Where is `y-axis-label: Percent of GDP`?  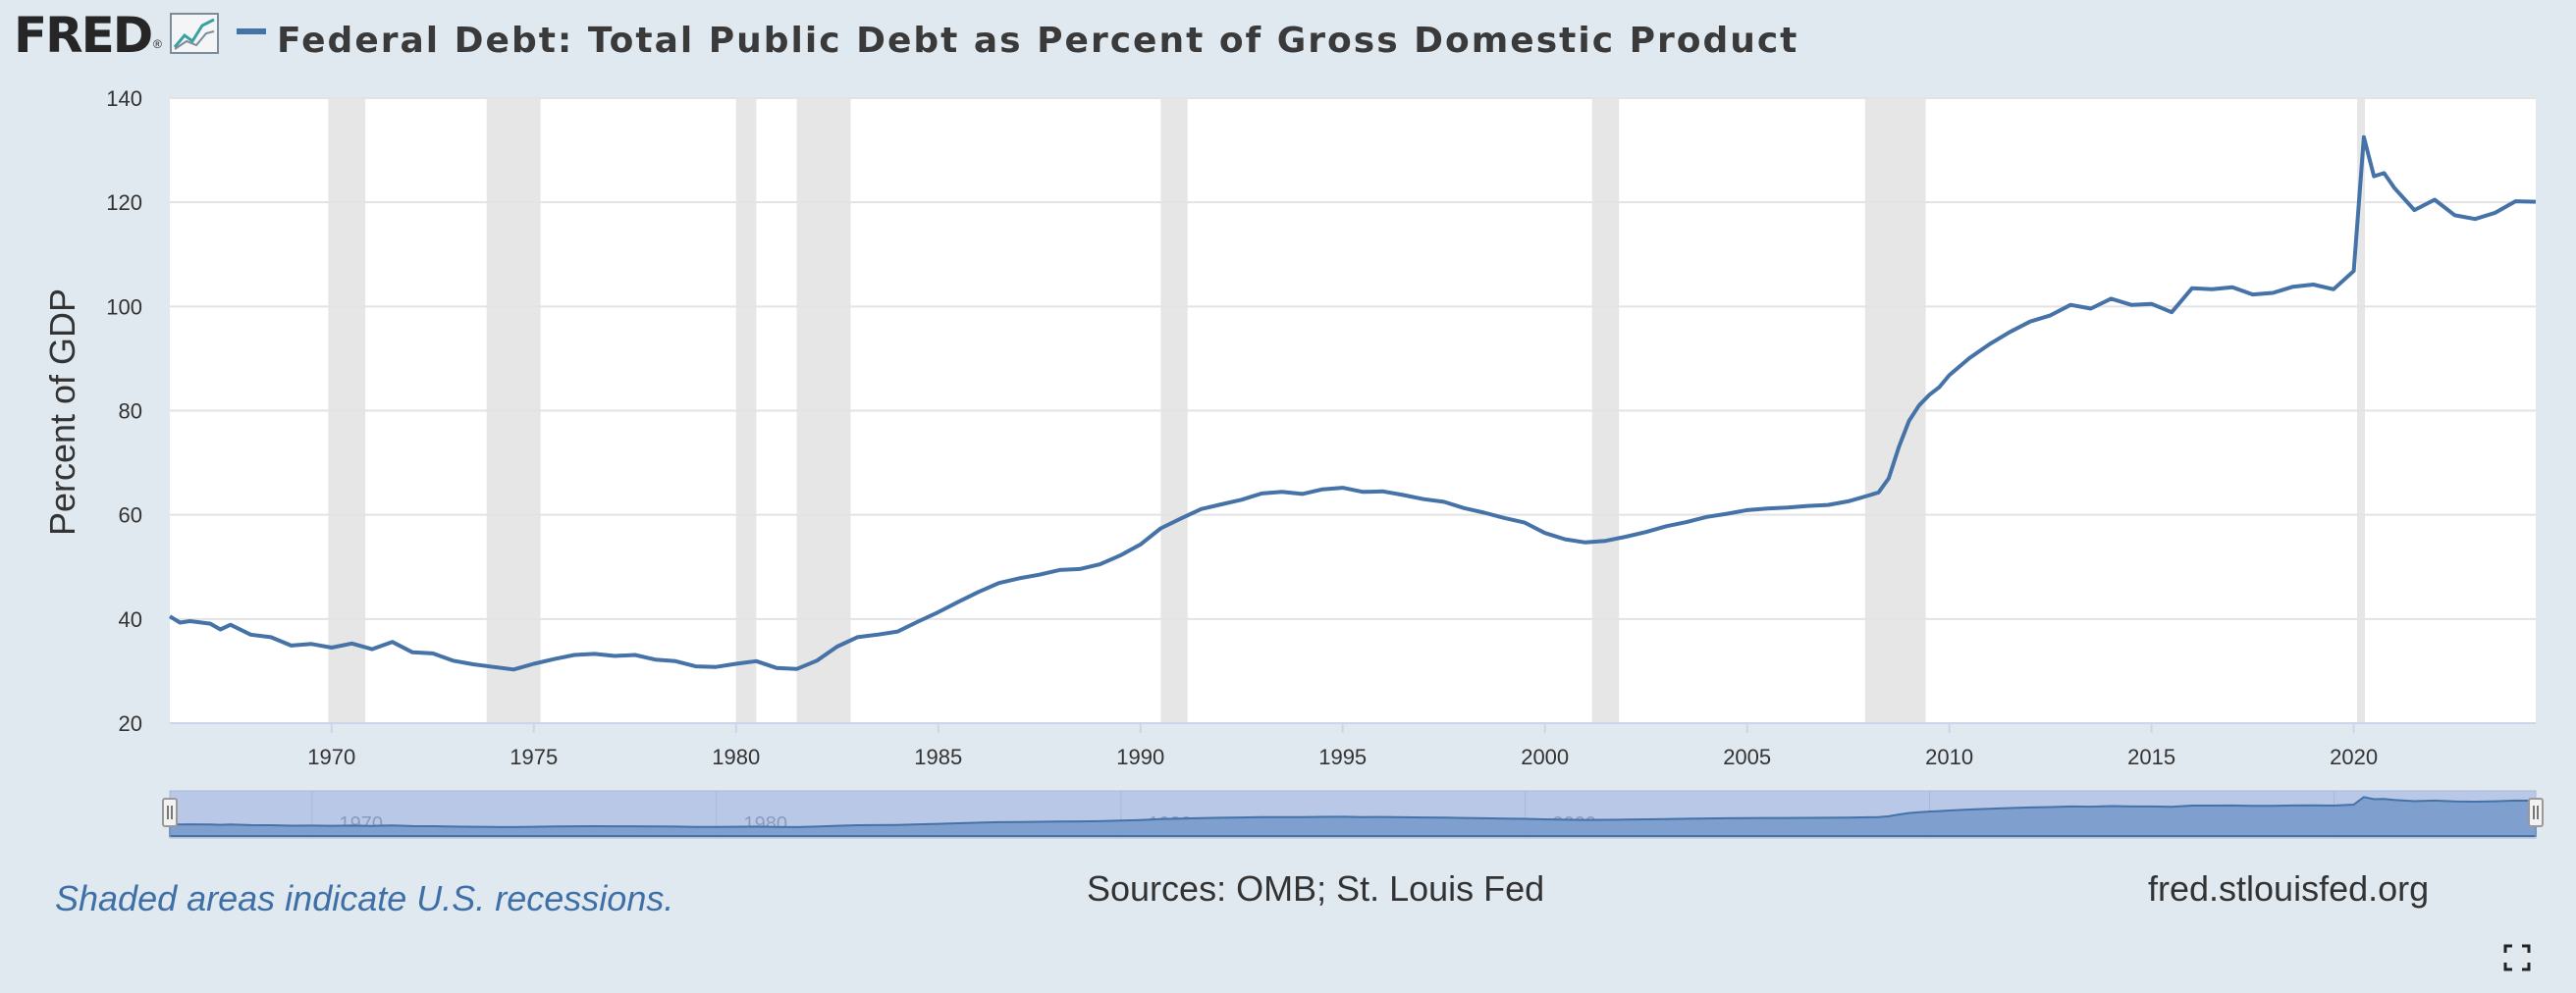 y-axis-label: Percent of GDP is located at coordinates (62, 412).